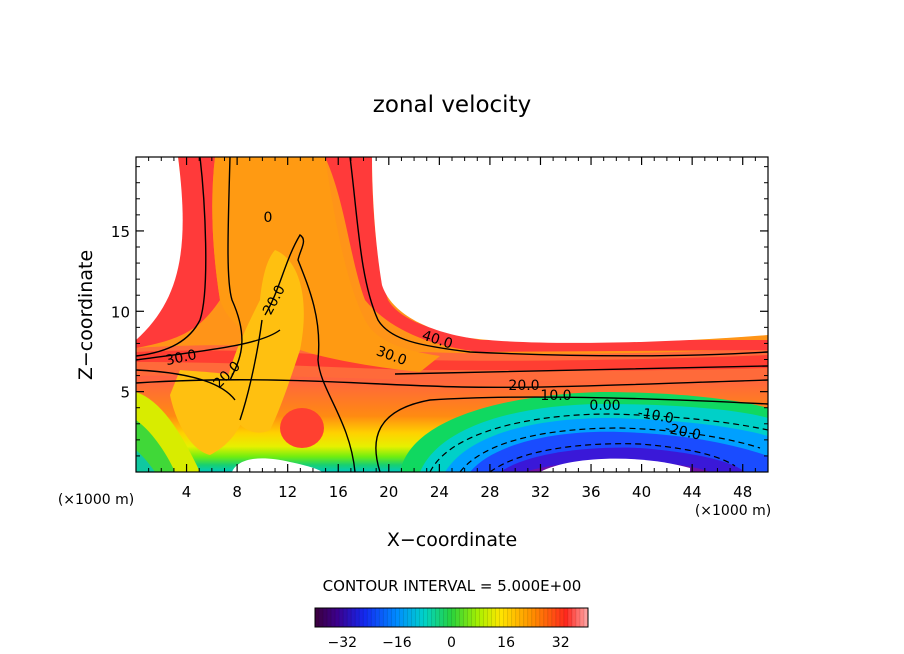 This screenshot has width=904, height=654. What do you see at coordinates (641, 492) in the screenshot?
I see `x-tick-label: 40` at bounding box center [641, 492].